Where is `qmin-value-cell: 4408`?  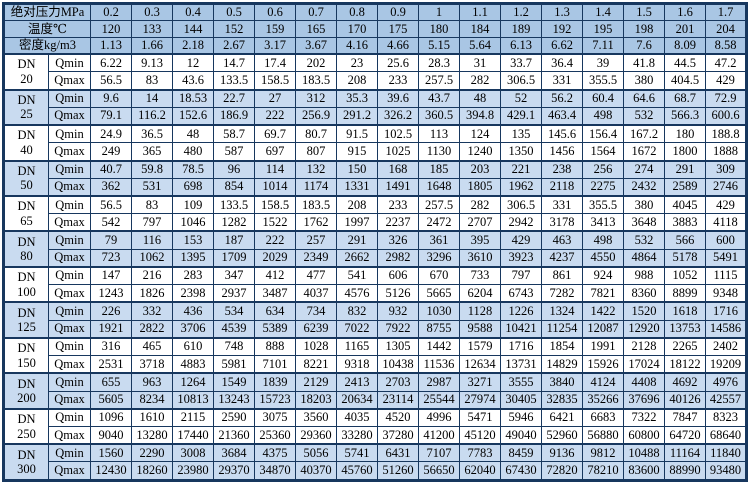 qmin-value-cell: 4408 is located at coordinates (644, 382).